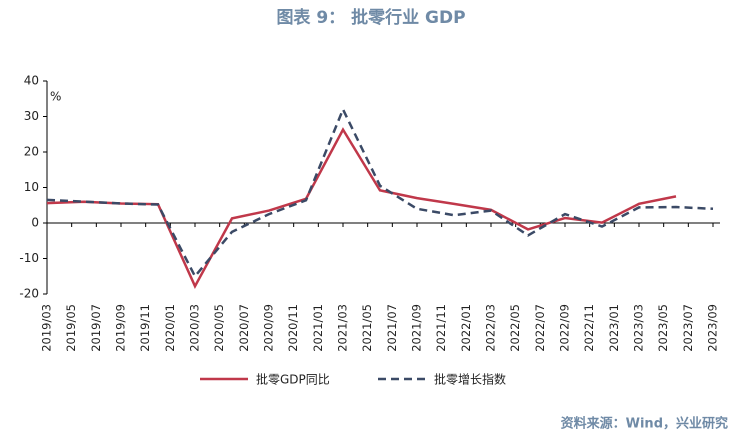 The width and height of the screenshot is (742, 437). What do you see at coordinates (470, 379) in the screenshot?
I see `legend-label: 批零增长指数` at bounding box center [470, 379].